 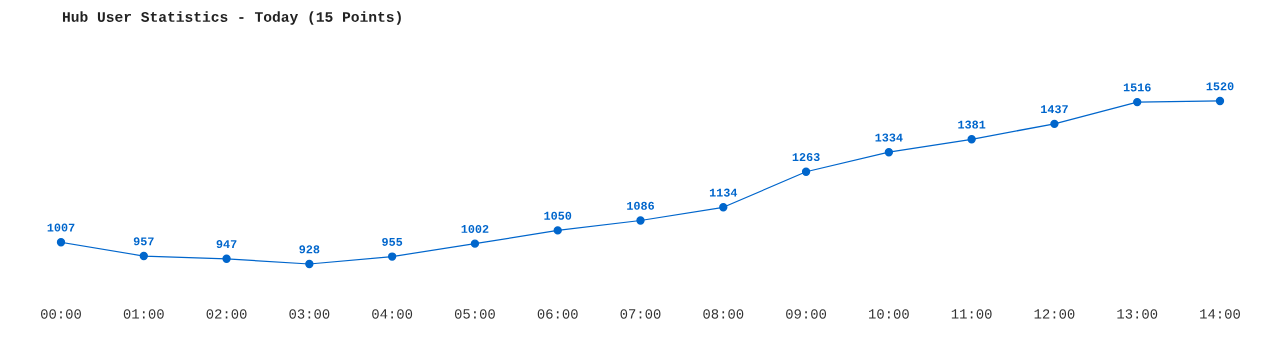 I want to click on data-label: 928, so click(x=309, y=249).